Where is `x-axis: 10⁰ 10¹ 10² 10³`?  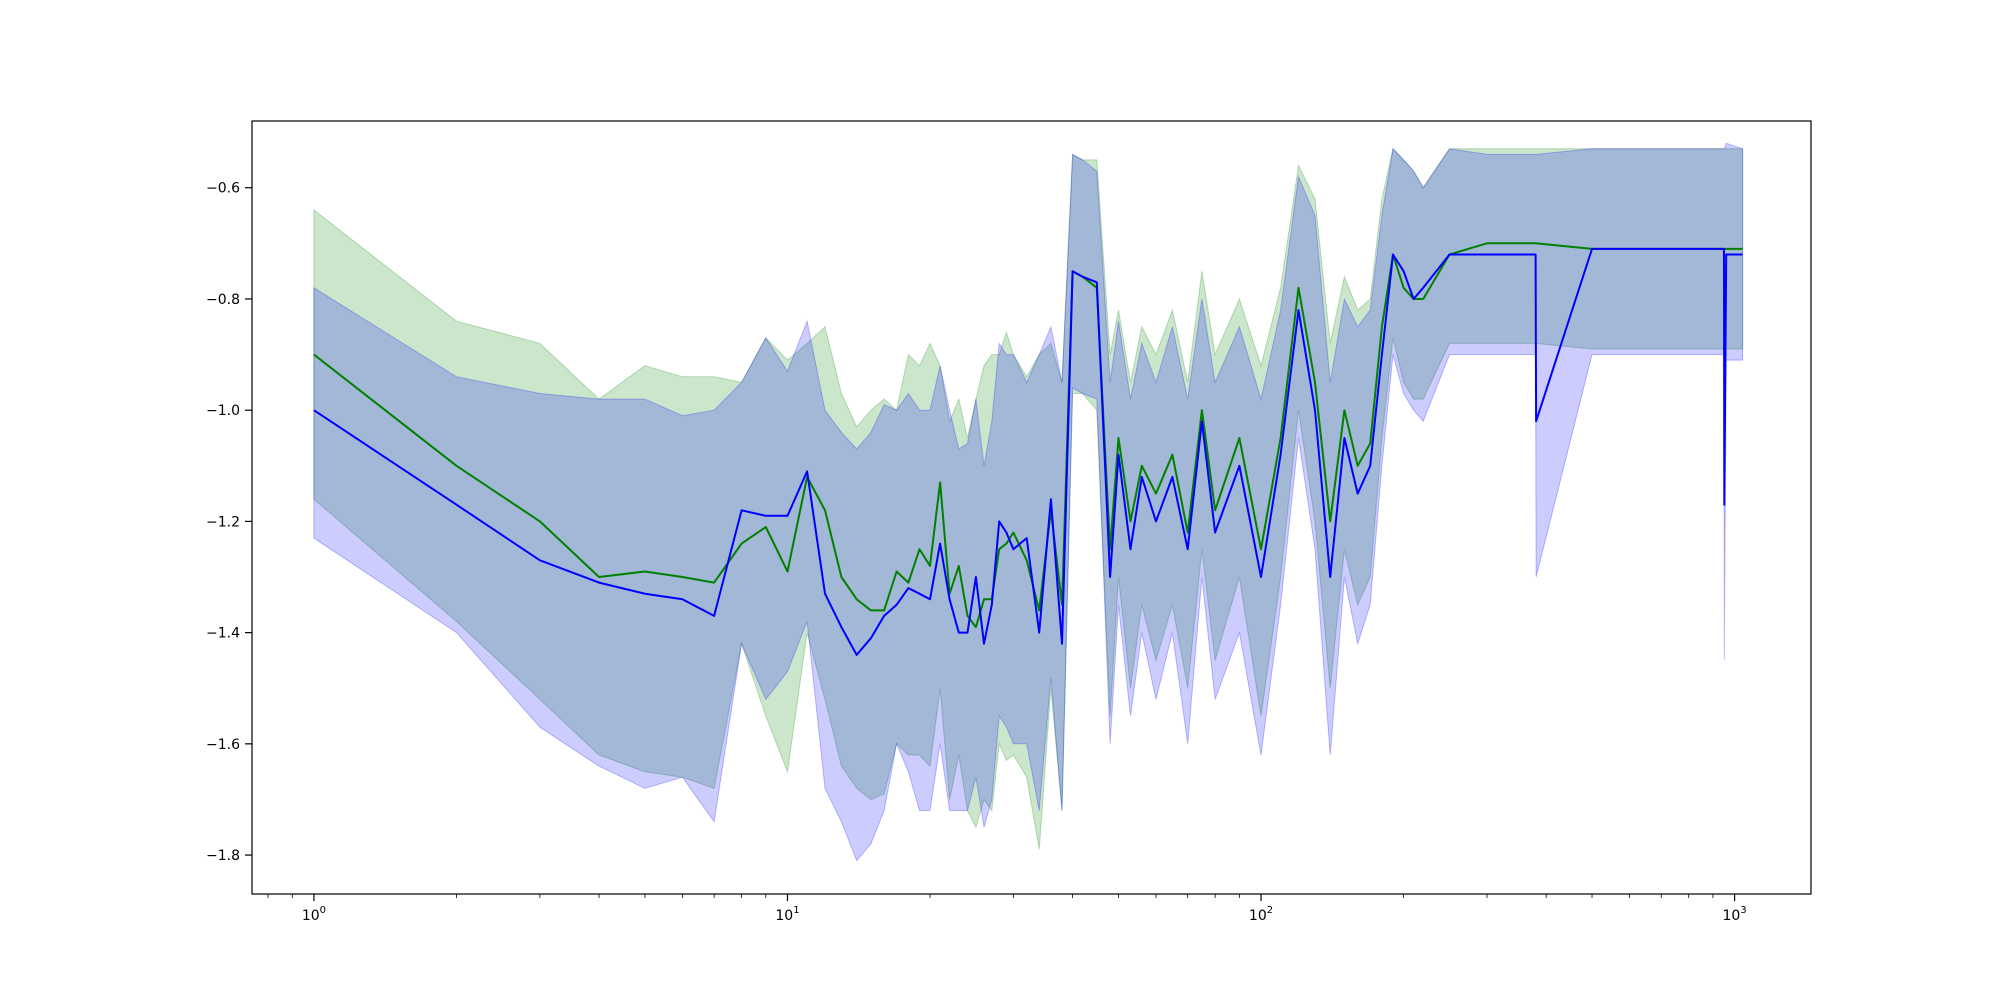 x-axis: 10⁰ 10¹ 10² 10³ is located at coordinates (1007, 909).